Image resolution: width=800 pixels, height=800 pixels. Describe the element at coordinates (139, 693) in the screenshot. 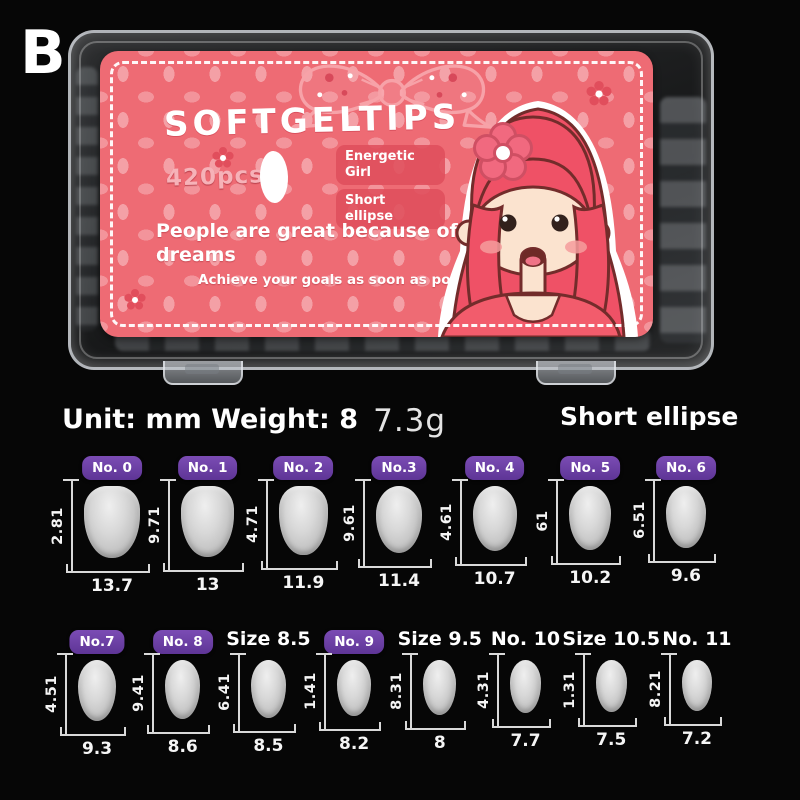

I see `height-value: 9.41` at that location.